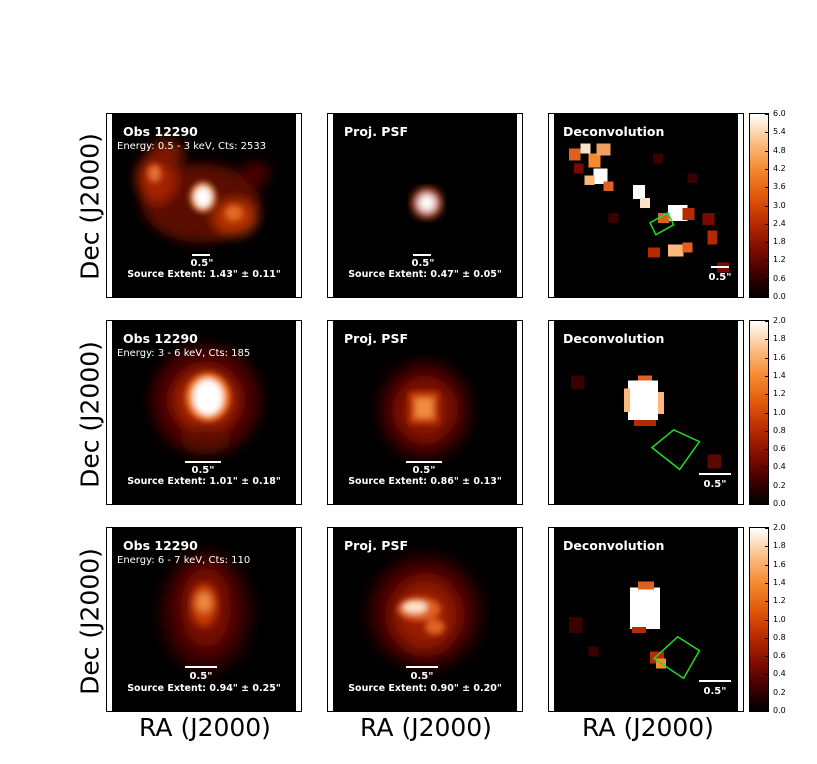 Image resolution: width=817 pixels, height=764 pixels. I want to click on obs-energy-subtitle: Energy: 0.5 - 3 keV, Cts: 2533, so click(192, 146).